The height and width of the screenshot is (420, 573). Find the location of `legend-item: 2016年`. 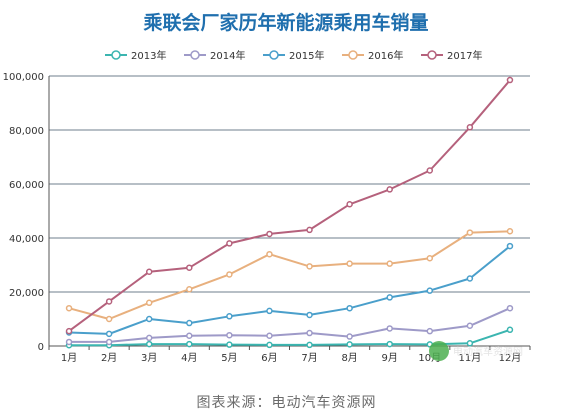

legend-item: 2016年 is located at coordinates (372, 55).